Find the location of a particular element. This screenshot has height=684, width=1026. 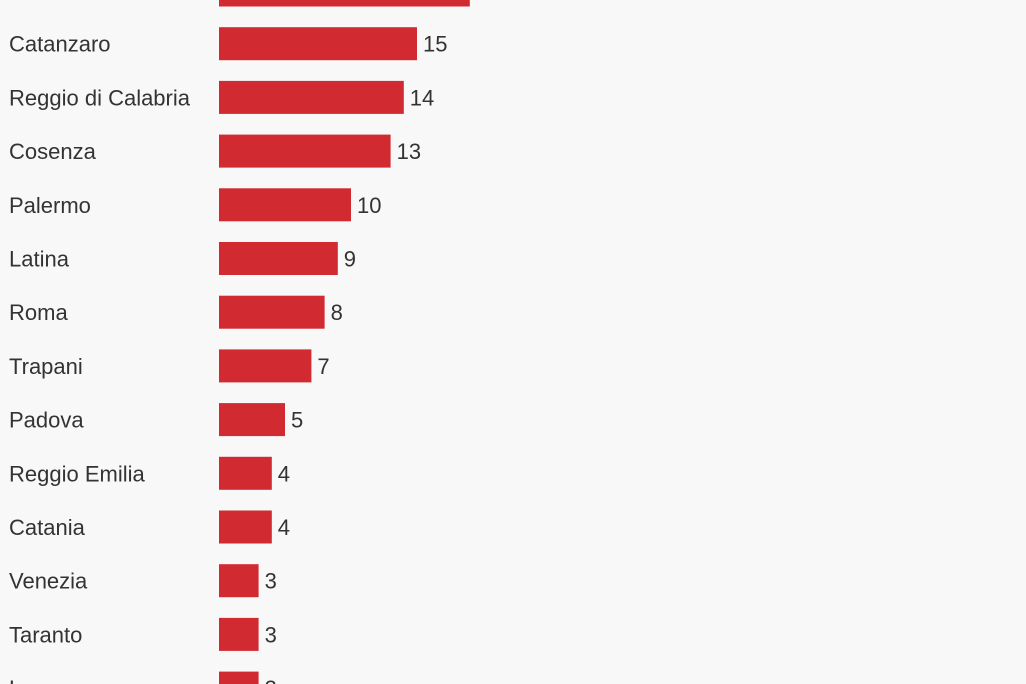

value-label: 15 is located at coordinates (435, 44).